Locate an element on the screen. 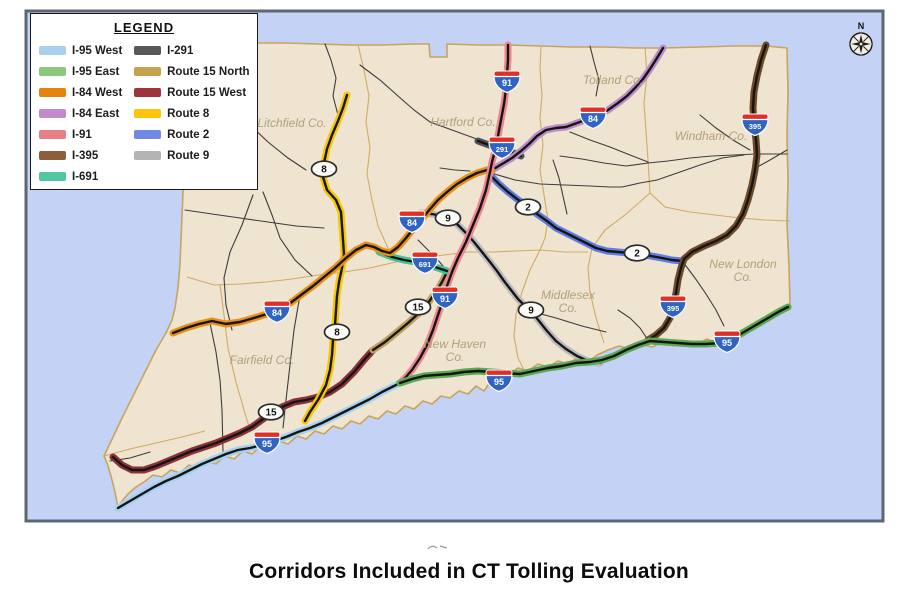 Image resolution: width=924 pixels, height=595 pixels. legend-label: I-84 West is located at coordinates (97, 92).